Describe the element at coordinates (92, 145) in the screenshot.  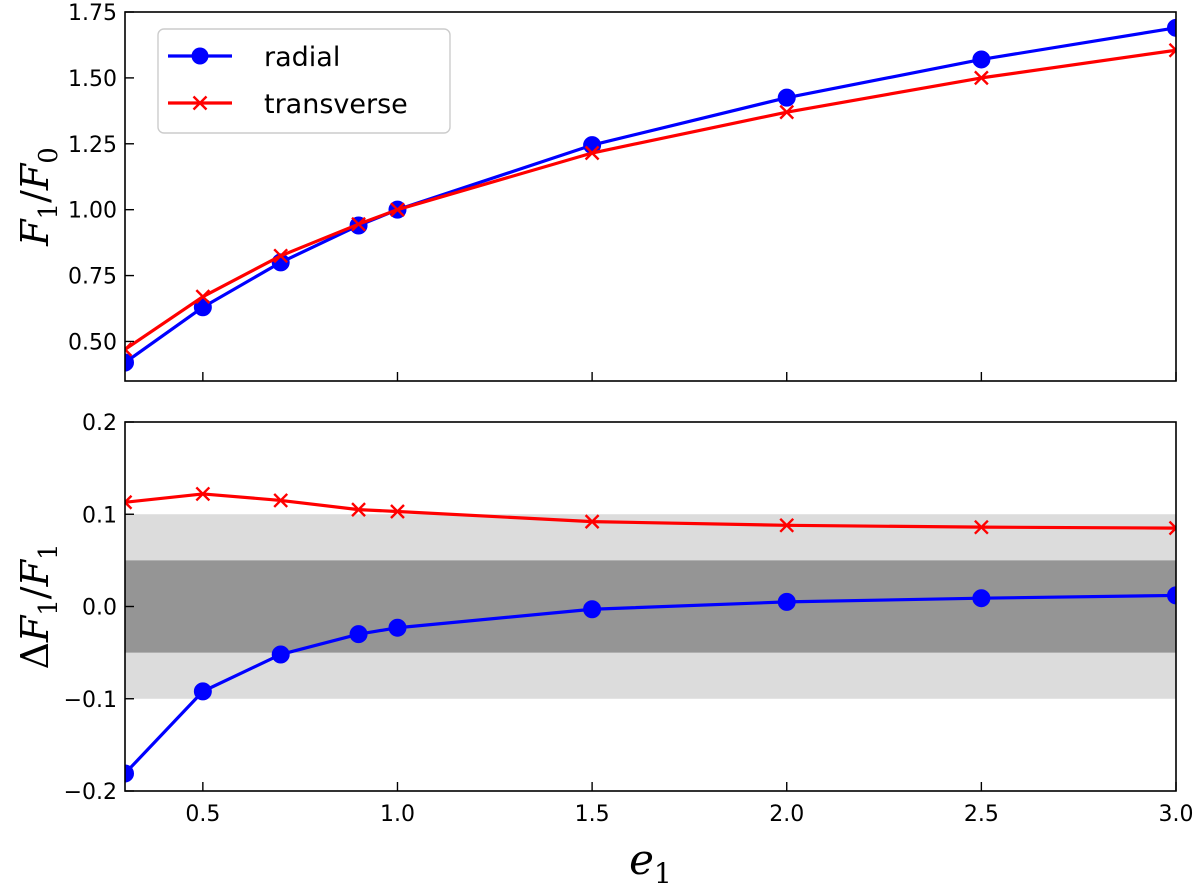
I see `y-tick-label: 1.25` at that location.